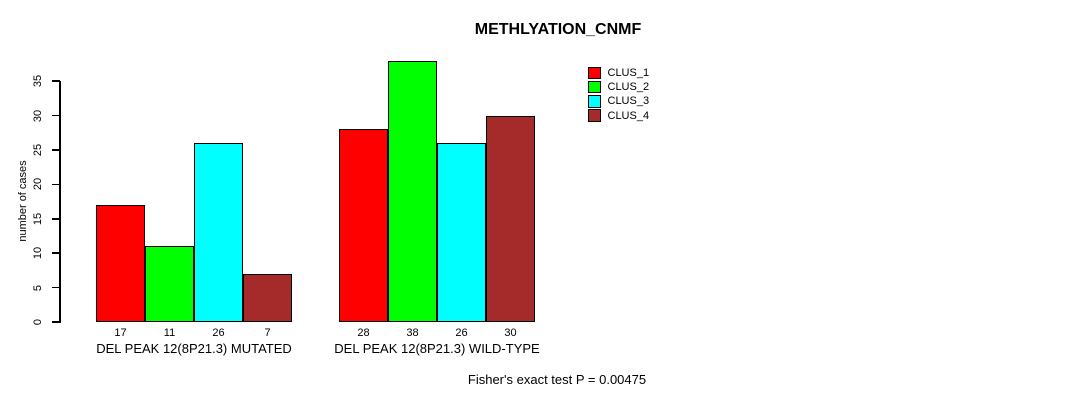  What do you see at coordinates (510, 218) in the screenshot?
I see `bar-CLUS_4-group1` at bounding box center [510, 218].